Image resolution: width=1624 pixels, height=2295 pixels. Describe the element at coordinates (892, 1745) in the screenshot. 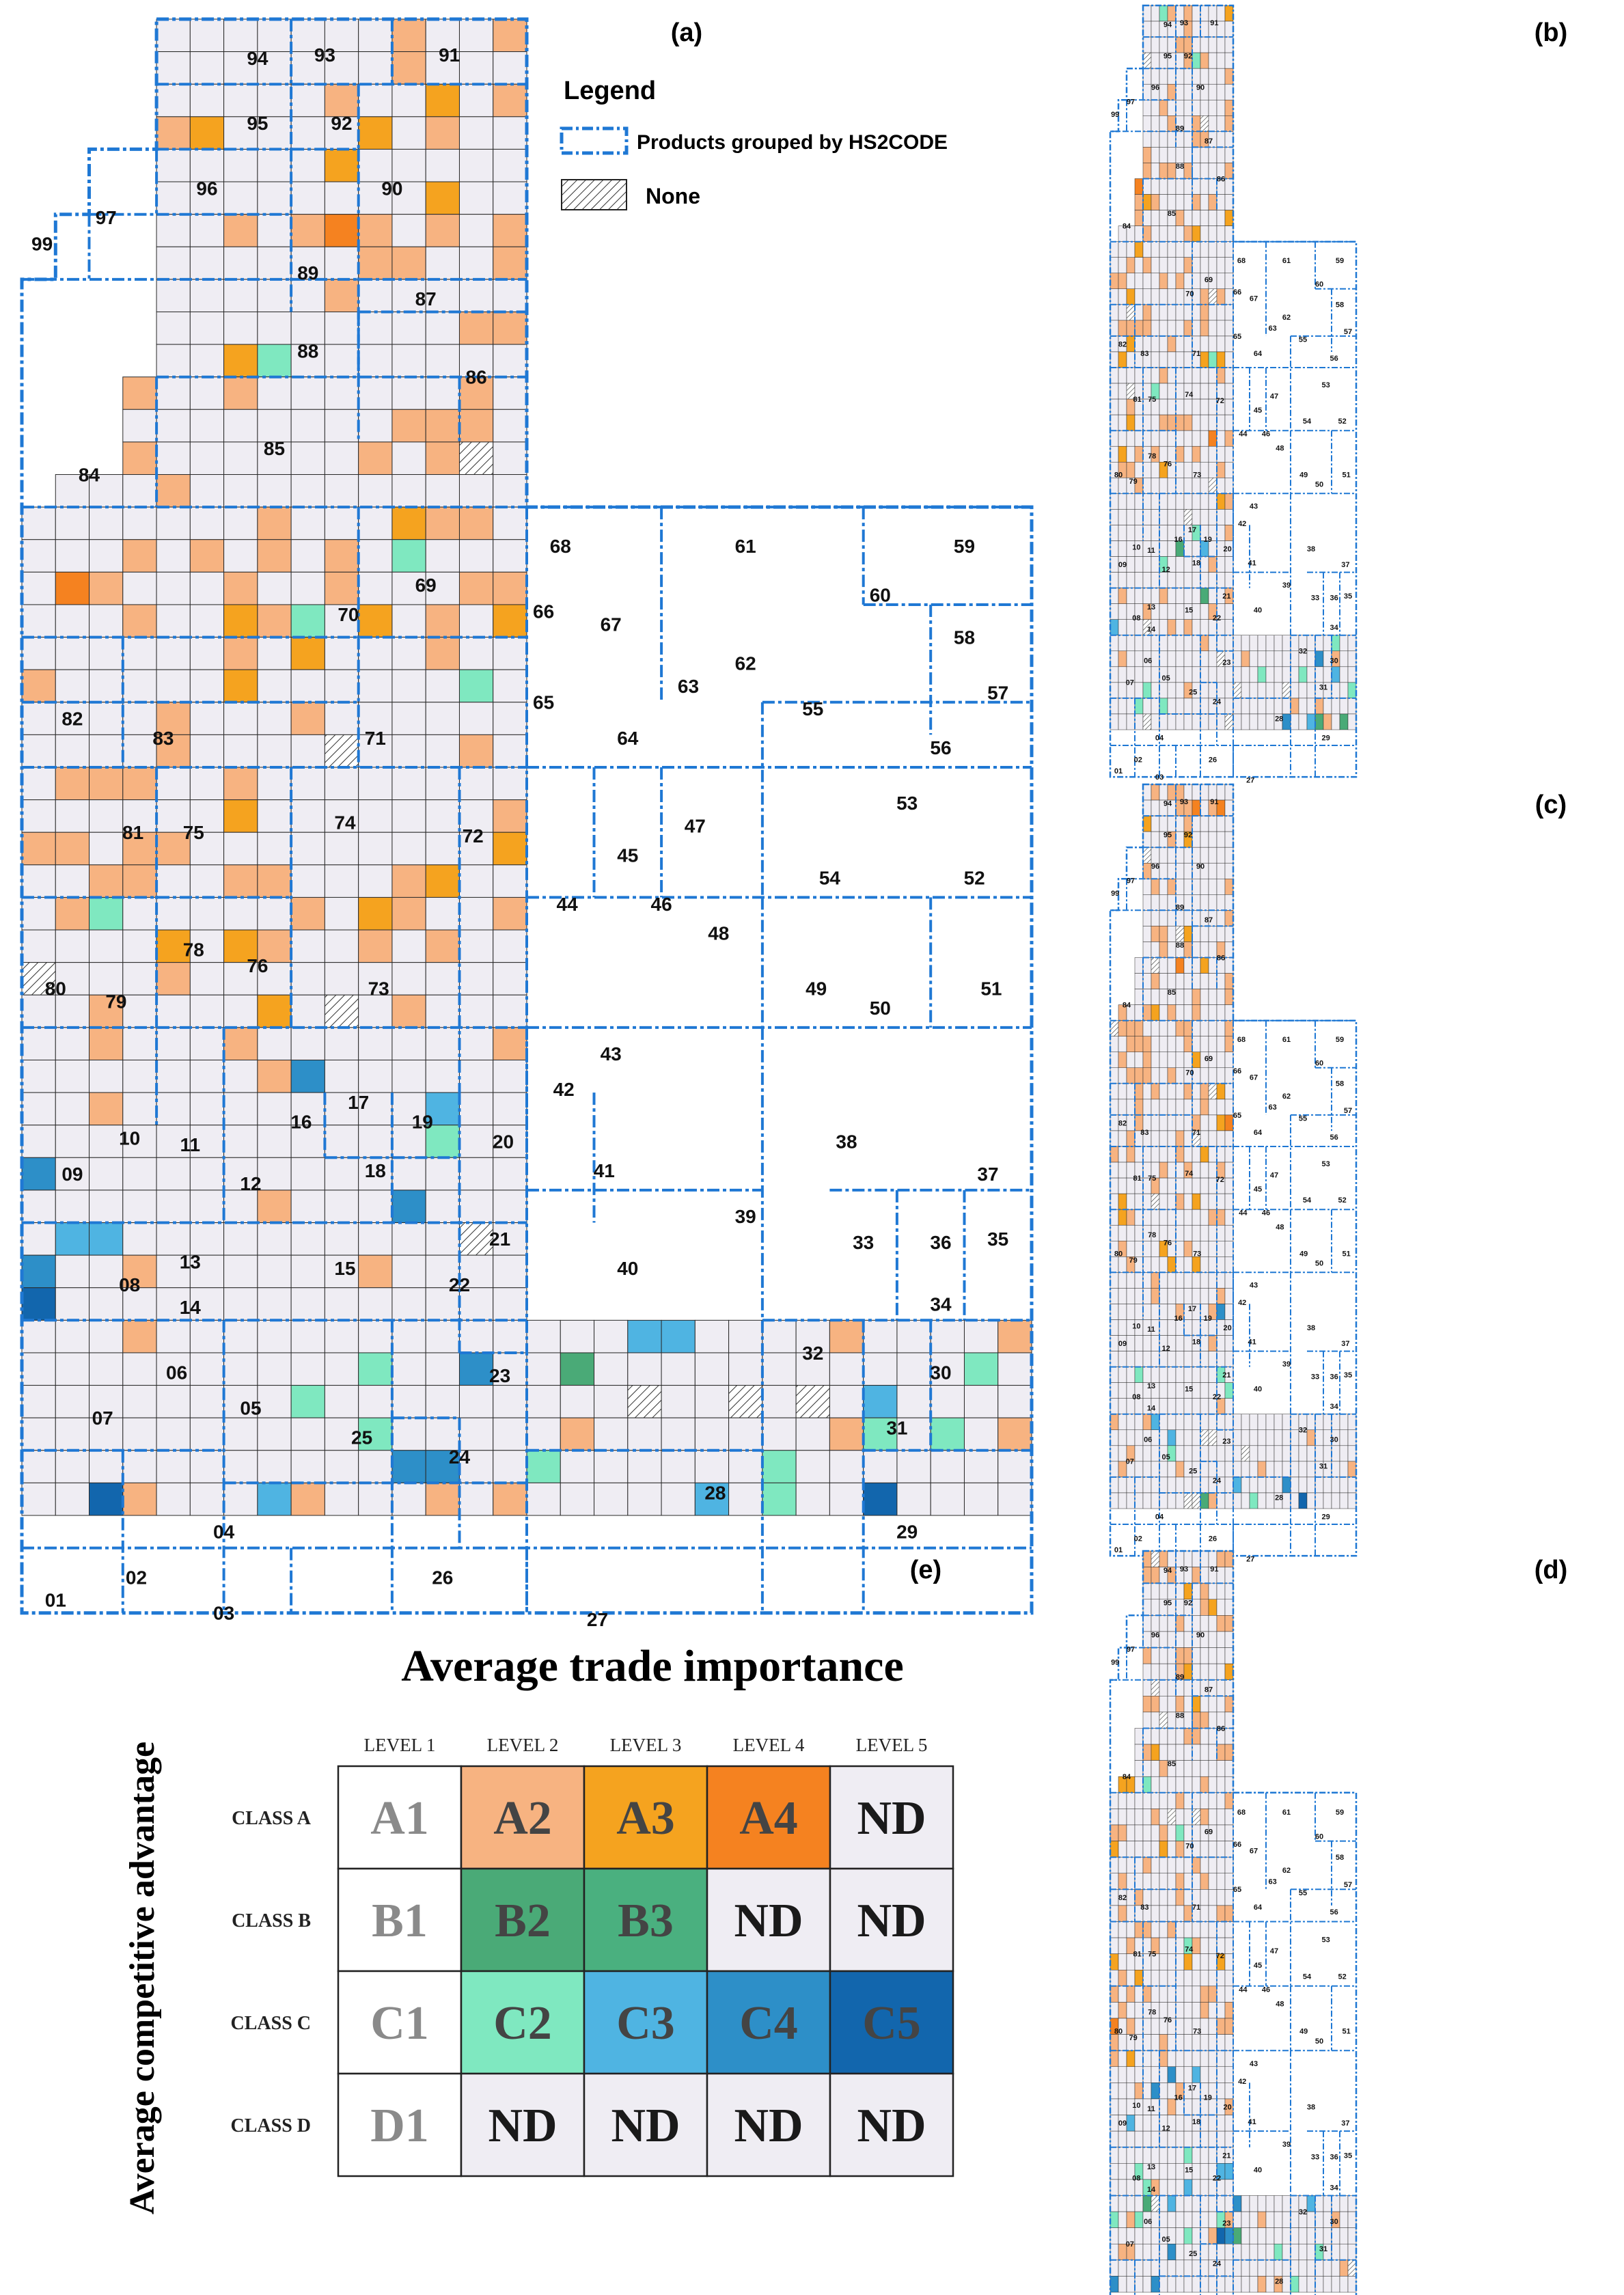

I see `level-label: LEVEL 5` at that location.